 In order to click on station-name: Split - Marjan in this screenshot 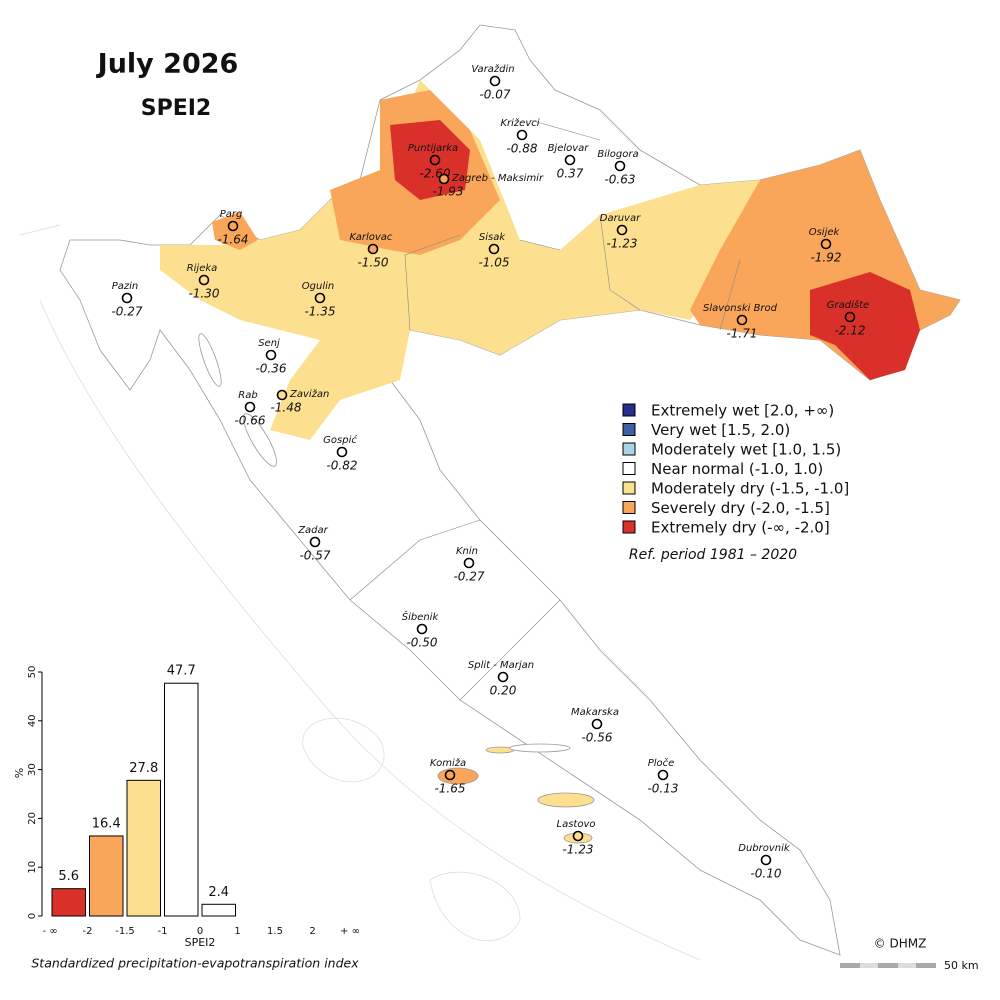, I will do `click(501, 665)`.